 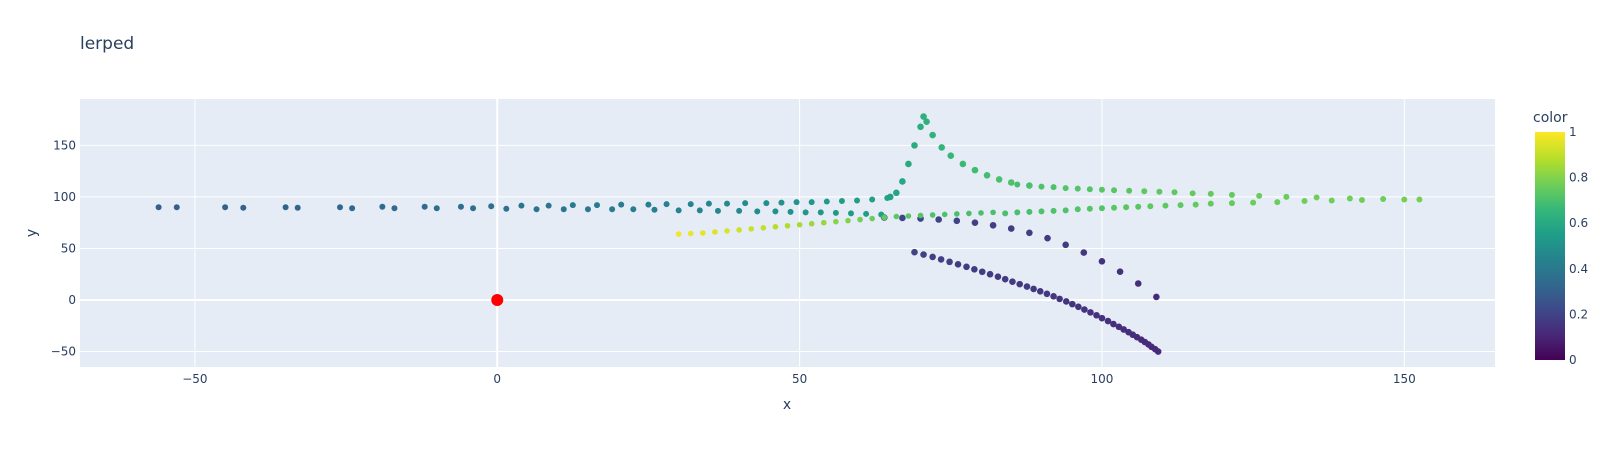 I want to click on y-tick-label: 0, so click(x=72, y=300).